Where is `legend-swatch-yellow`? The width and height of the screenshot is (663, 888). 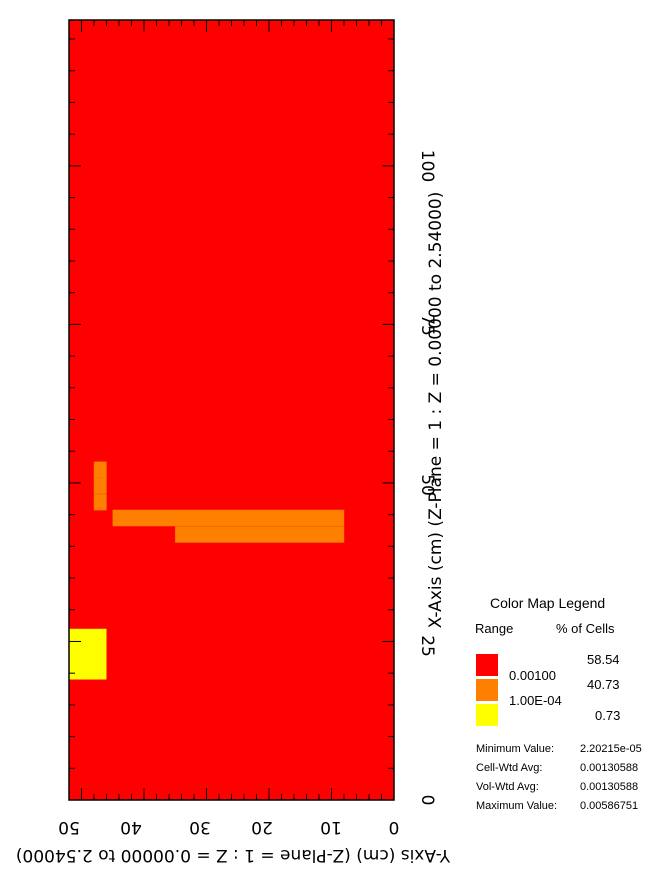 legend-swatch-yellow is located at coordinates (487, 715).